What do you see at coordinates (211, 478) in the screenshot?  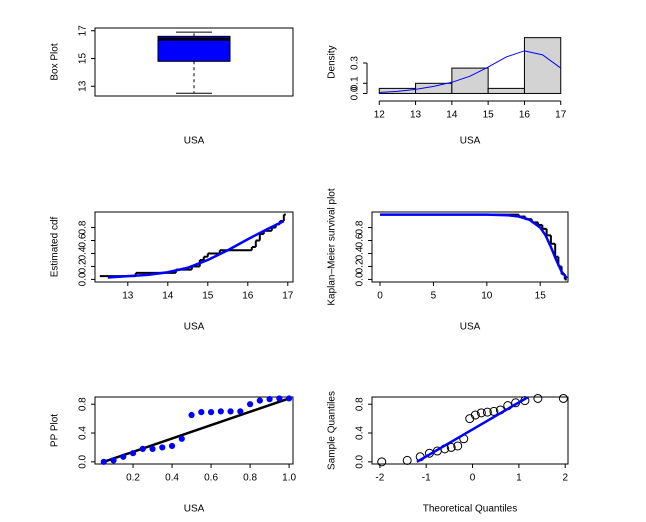 I see `x-tick-label: 0.6` at bounding box center [211, 478].